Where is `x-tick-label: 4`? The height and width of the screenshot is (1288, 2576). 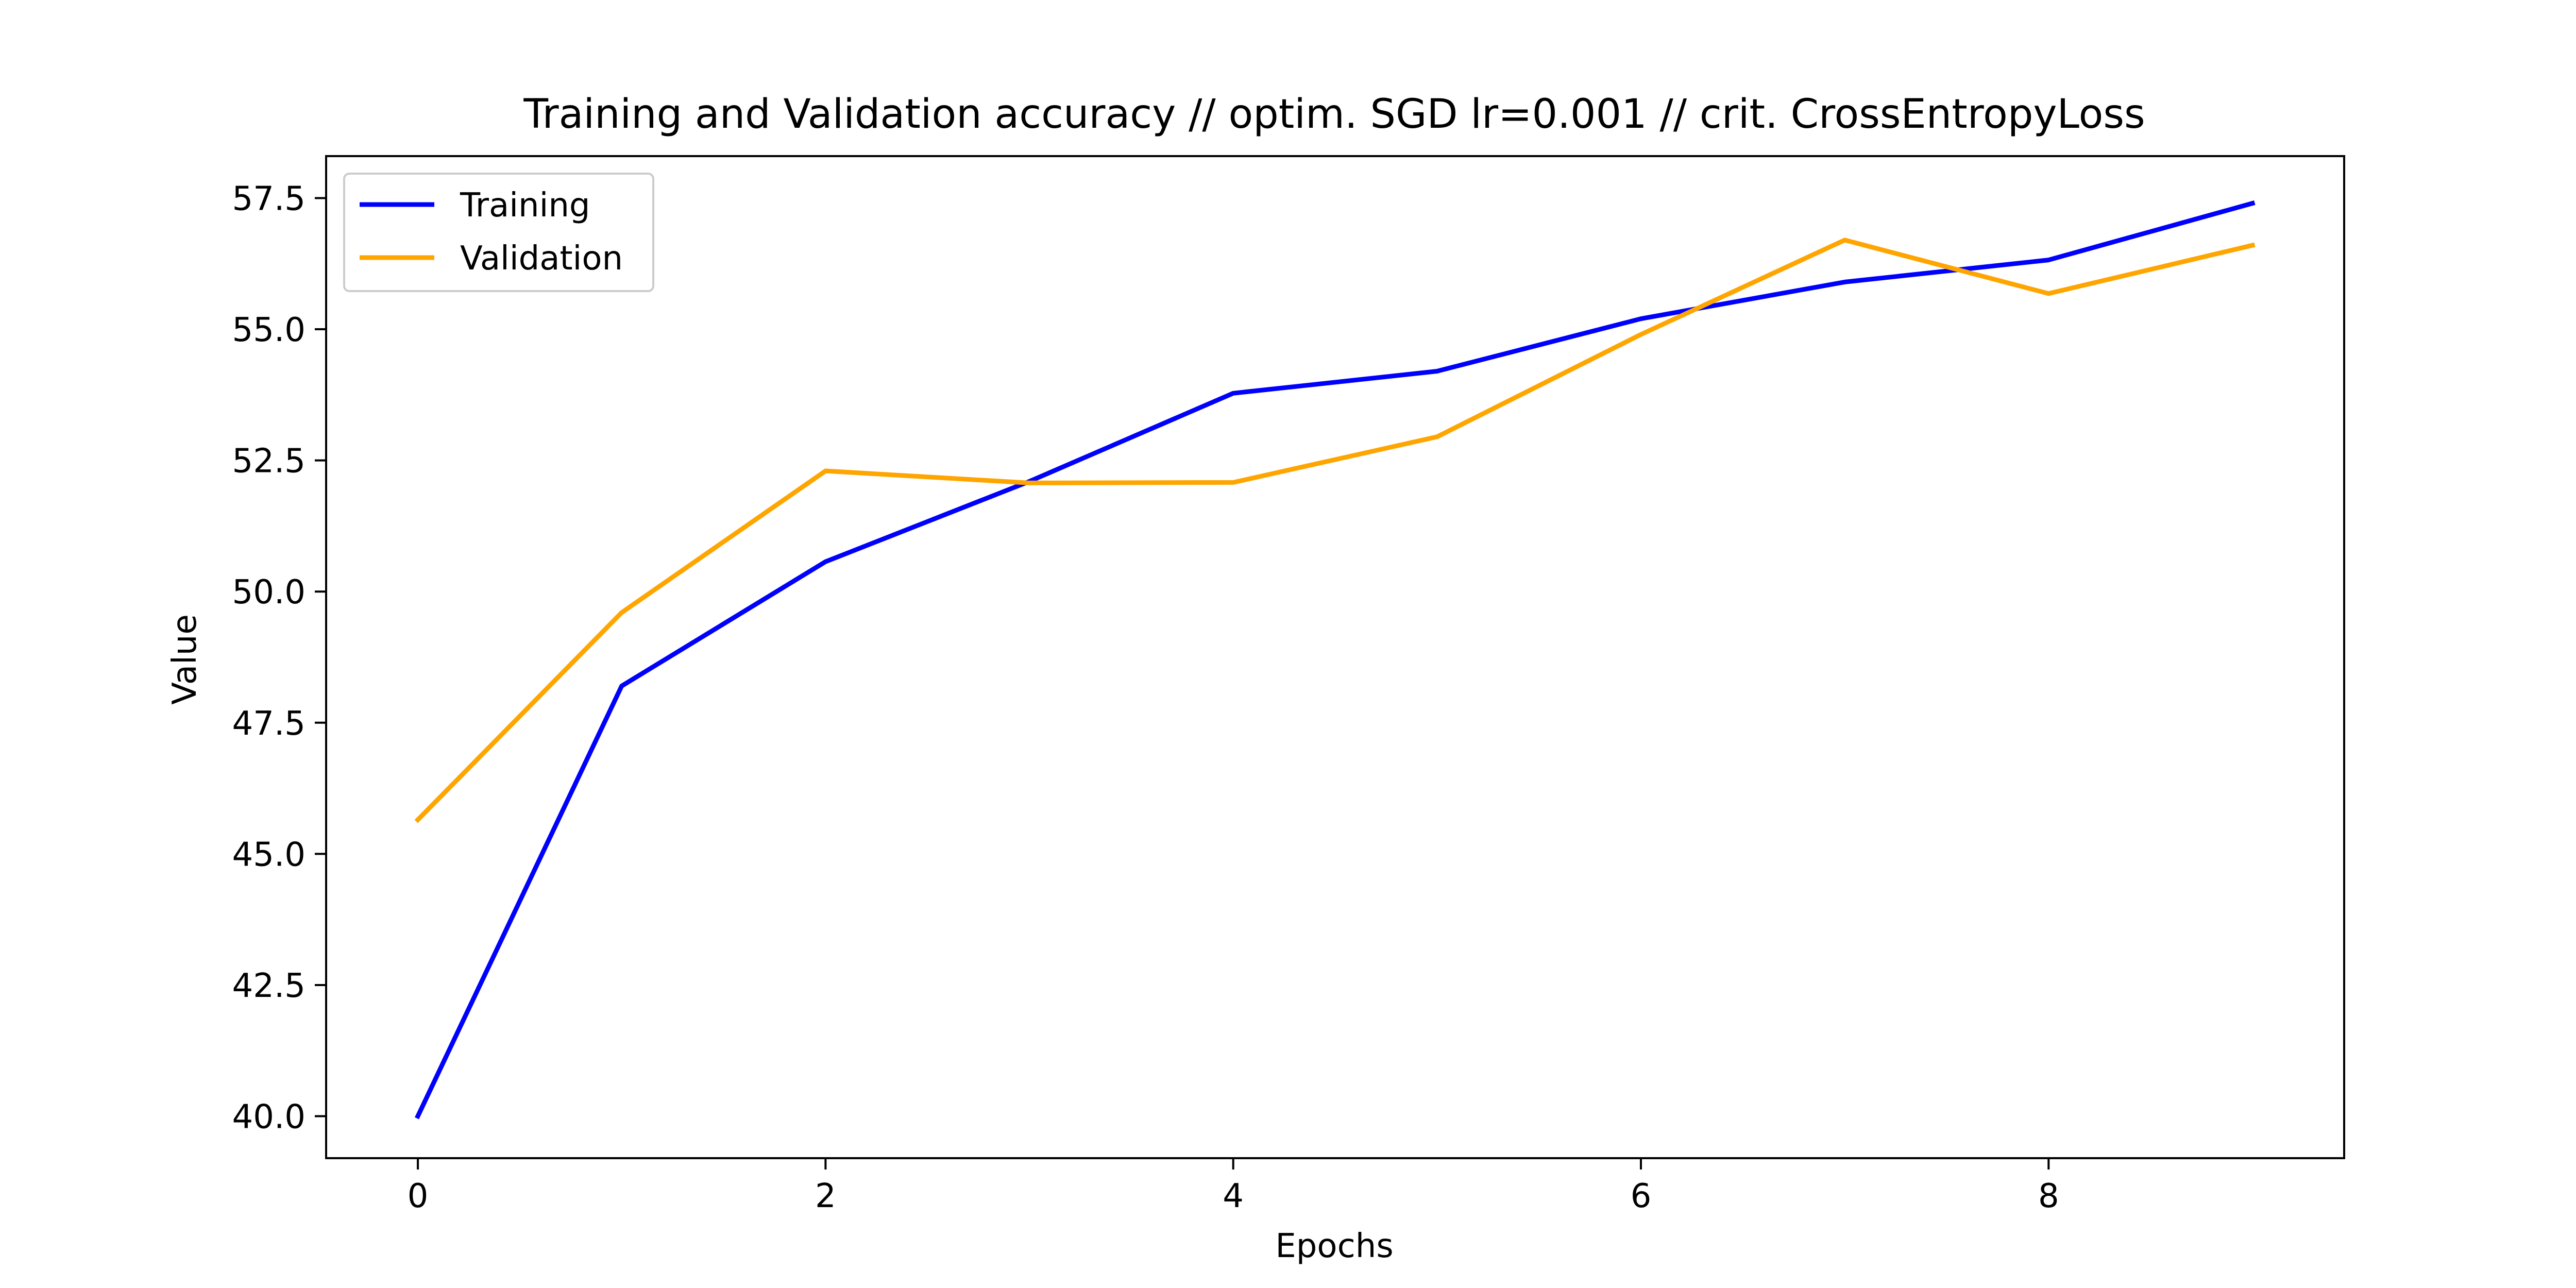 x-tick-label: 4 is located at coordinates (1233, 1196).